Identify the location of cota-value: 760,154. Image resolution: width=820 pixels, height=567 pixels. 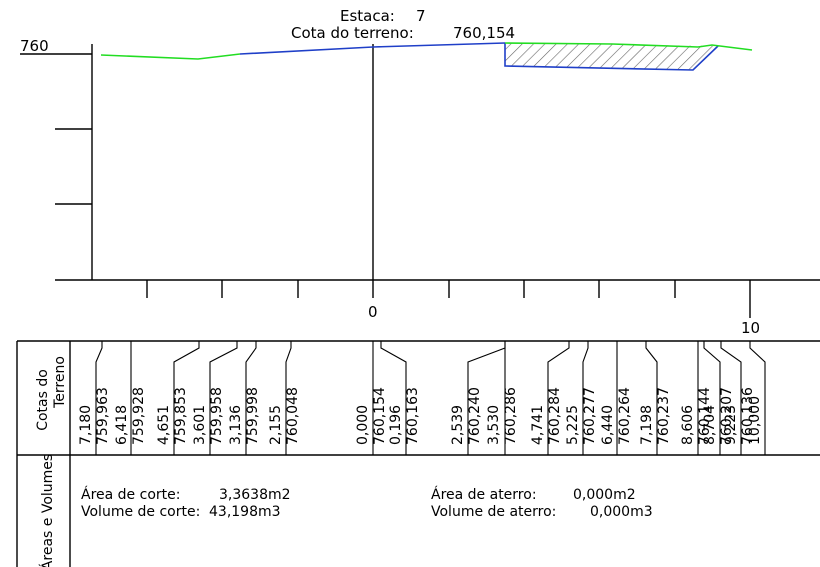
(484, 33).